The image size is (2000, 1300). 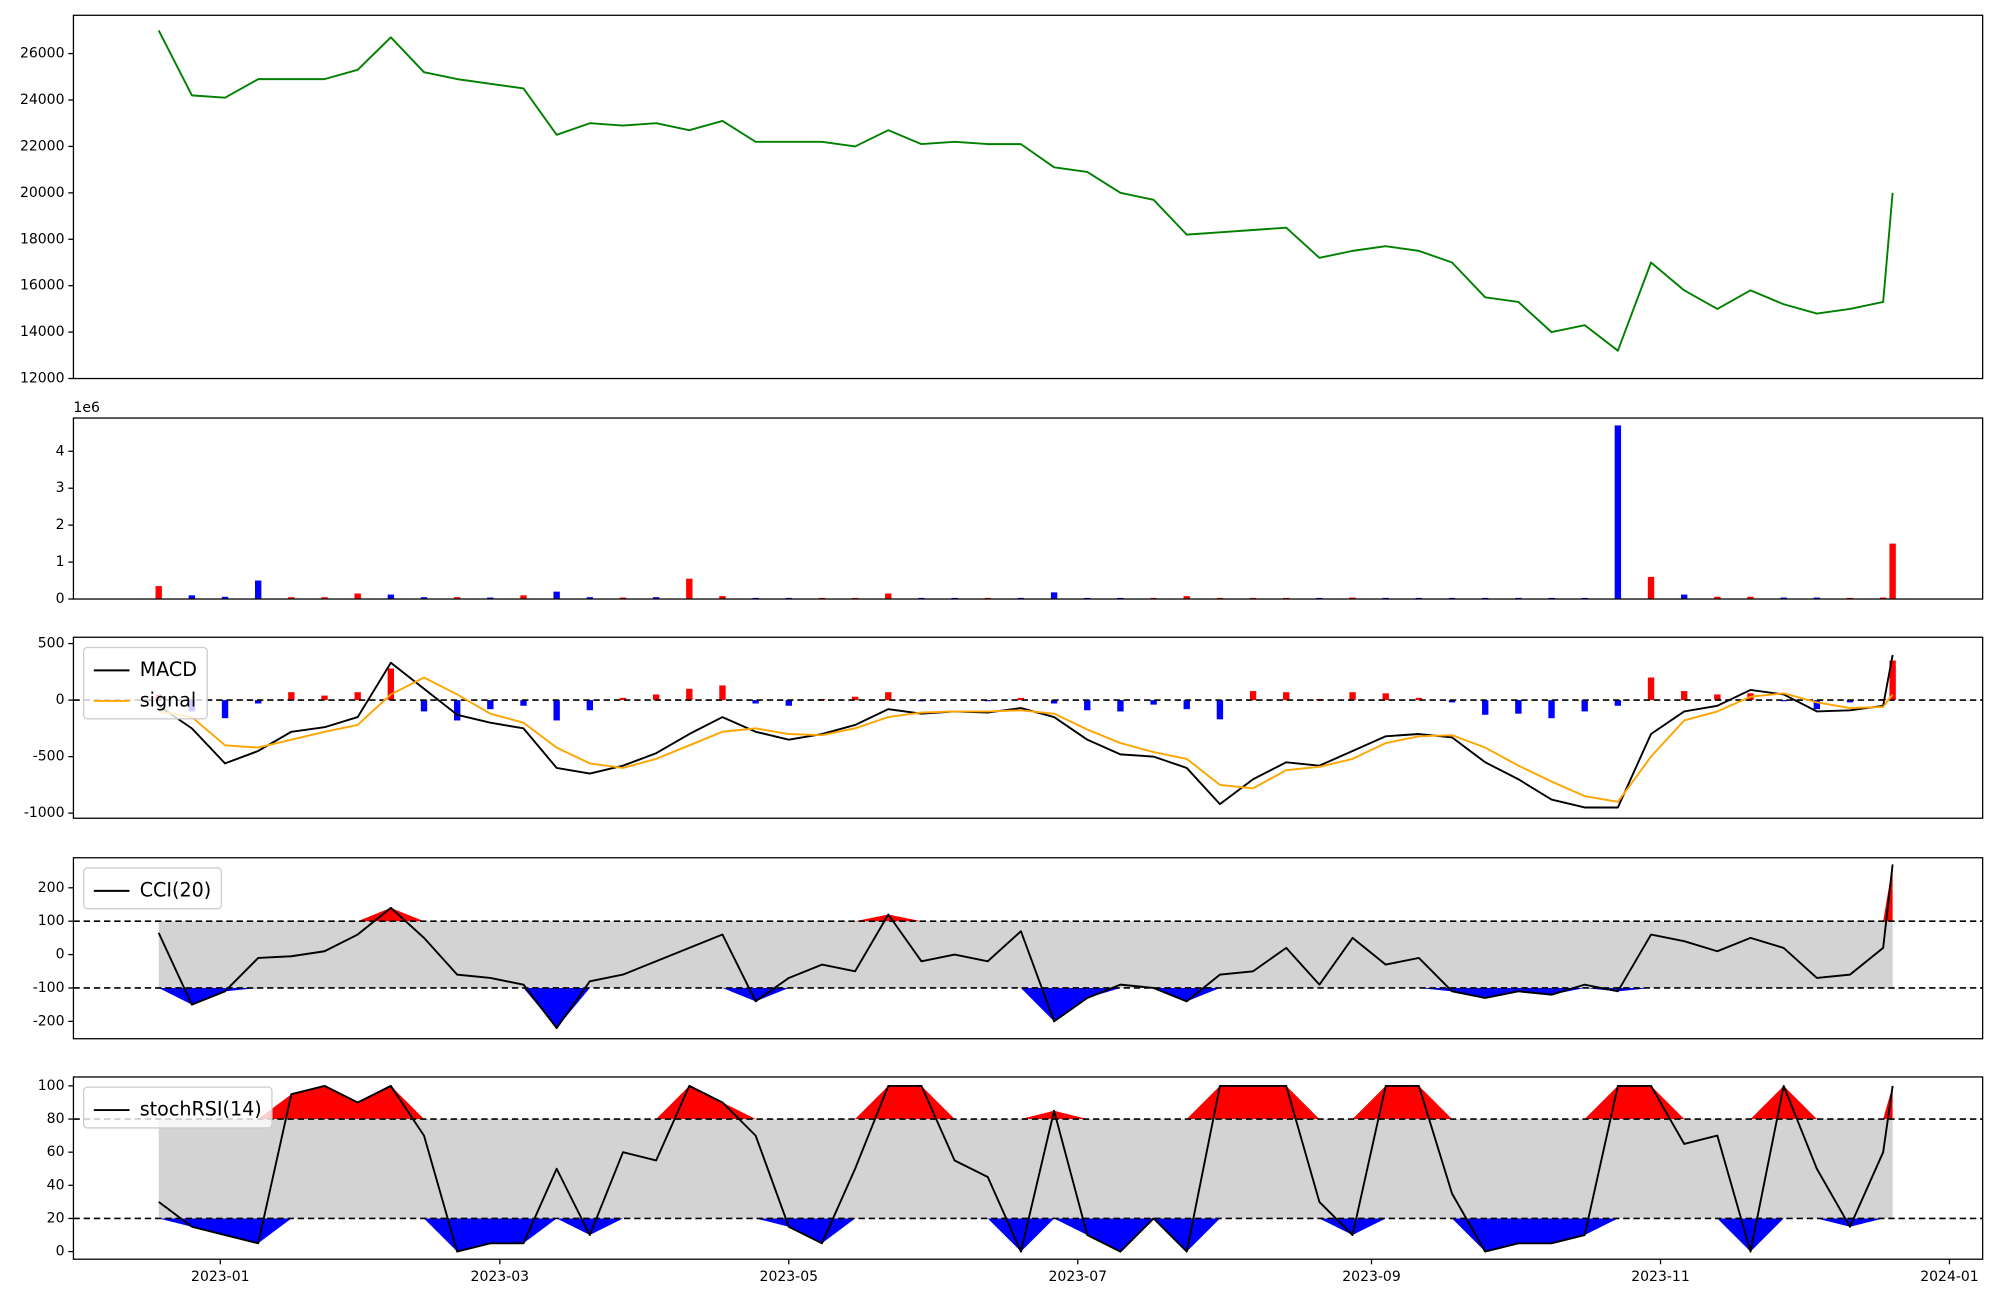 What do you see at coordinates (56, 1185) in the screenshot?
I see `y-tick-label: 40` at bounding box center [56, 1185].